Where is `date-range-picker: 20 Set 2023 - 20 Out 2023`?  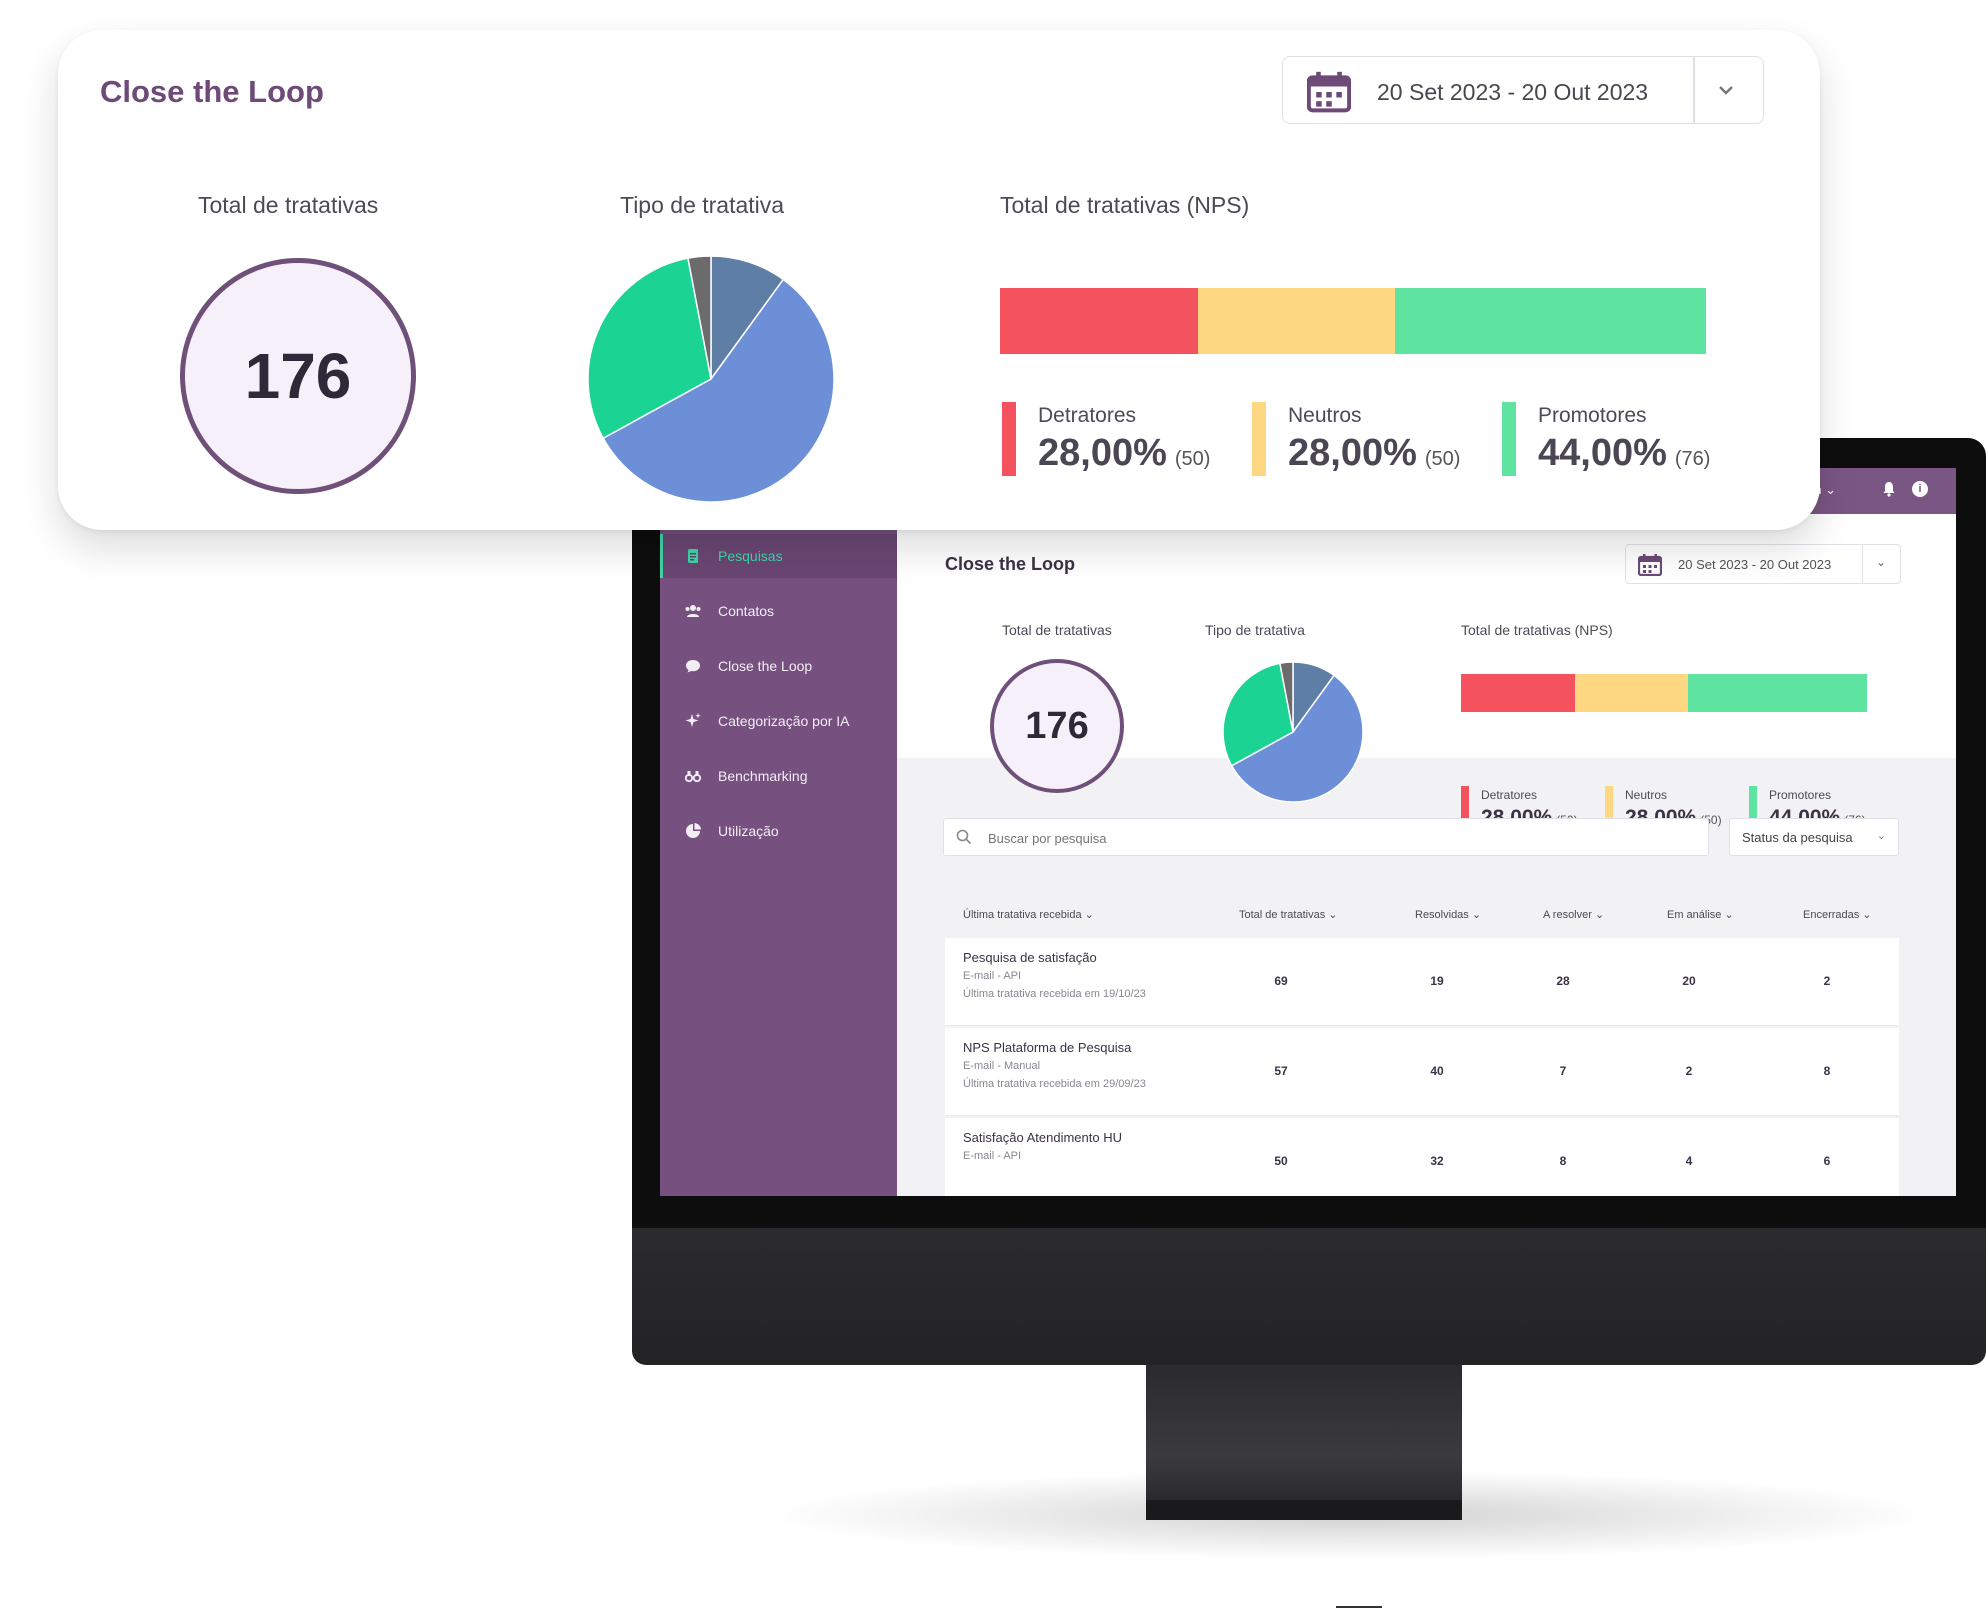 date-range-picker: 20 Set 2023 - 20 Out 2023 is located at coordinates (1523, 90).